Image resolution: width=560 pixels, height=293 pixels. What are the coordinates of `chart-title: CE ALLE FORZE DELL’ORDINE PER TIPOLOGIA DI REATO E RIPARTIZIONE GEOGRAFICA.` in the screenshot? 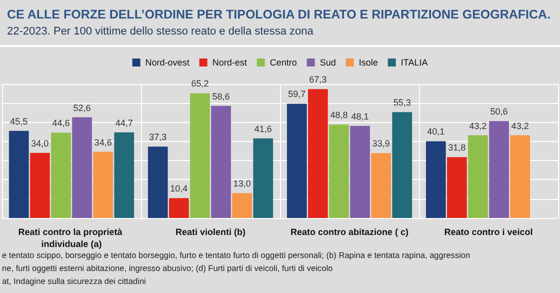 It's located at (279, 15).